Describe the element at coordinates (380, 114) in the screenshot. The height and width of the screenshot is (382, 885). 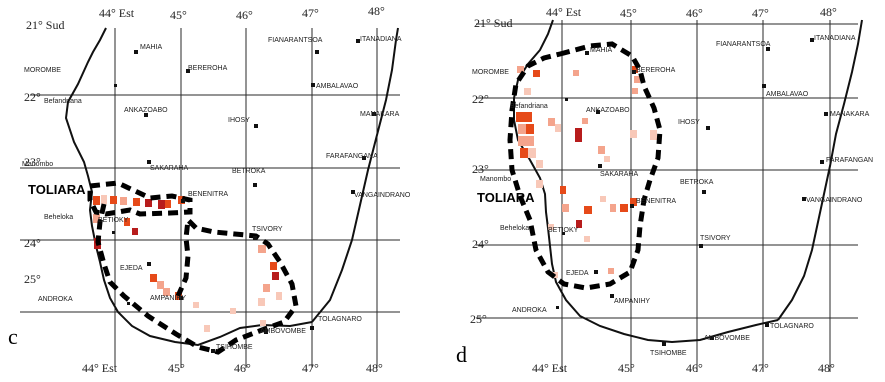
I see `town-label: MANAKARA` at that location.